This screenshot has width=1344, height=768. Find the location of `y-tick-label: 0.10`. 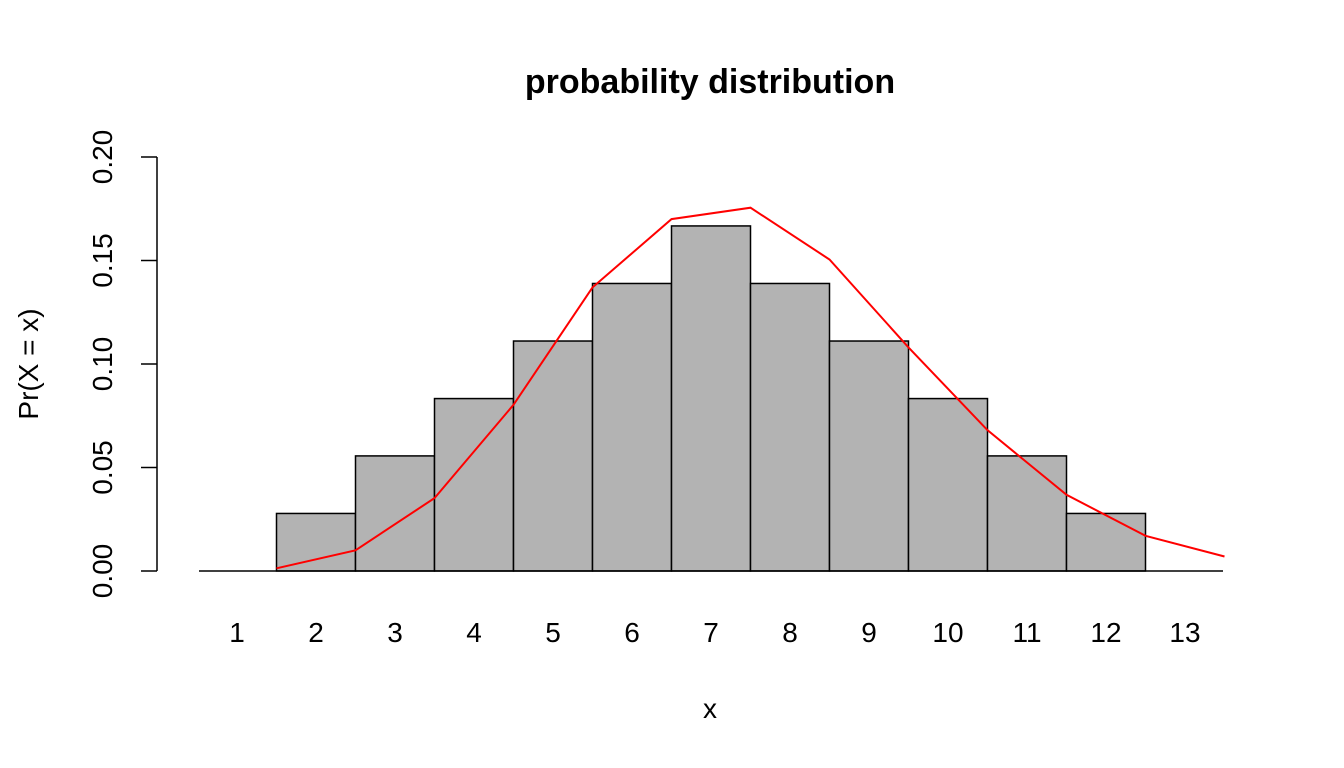

y-tick-label: 0.10 is located at coordinates (102, 364).